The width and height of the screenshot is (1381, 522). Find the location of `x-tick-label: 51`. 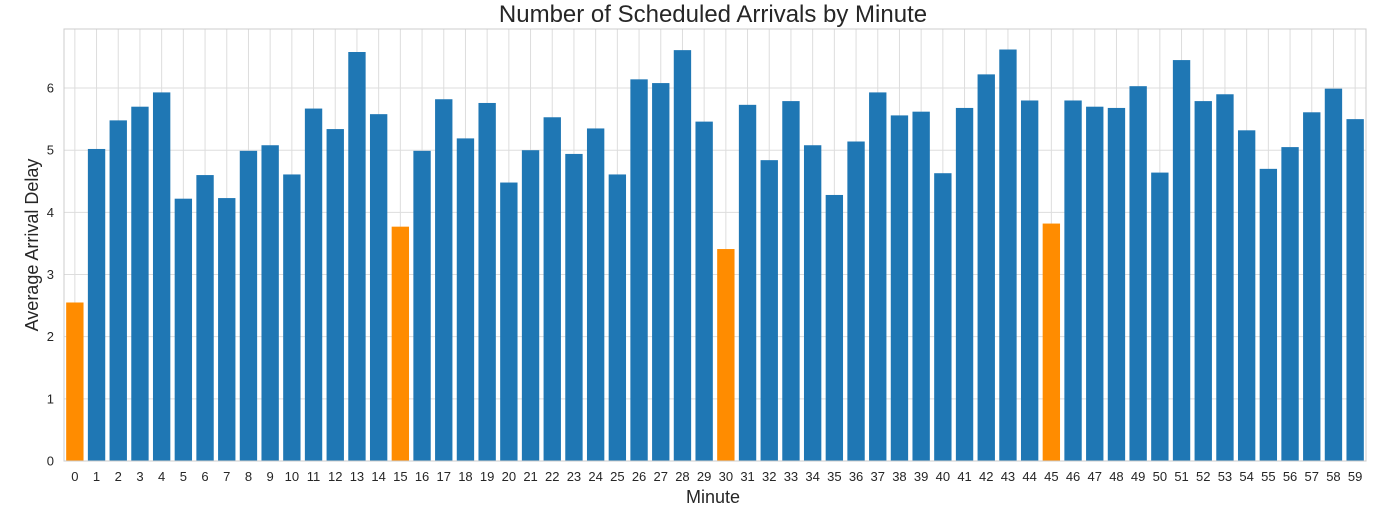

x-tick-label: 51 is located at coordinates (1181, 476).